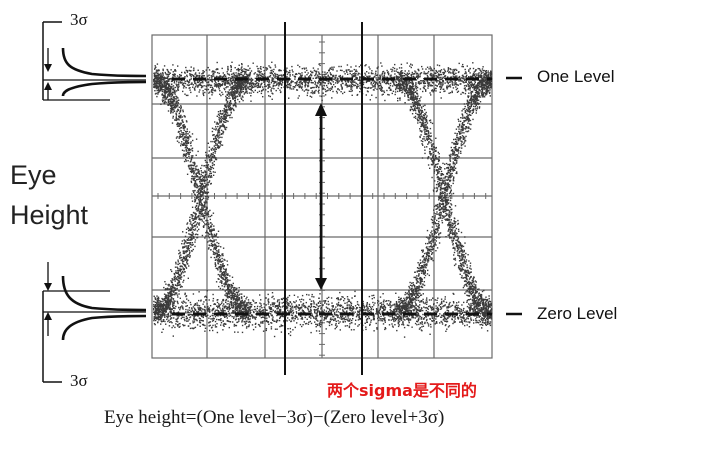  Describe the element at coordinates (79, 380) in the screenshot. I see `sigma-bottom-label: 3σ` at that location.